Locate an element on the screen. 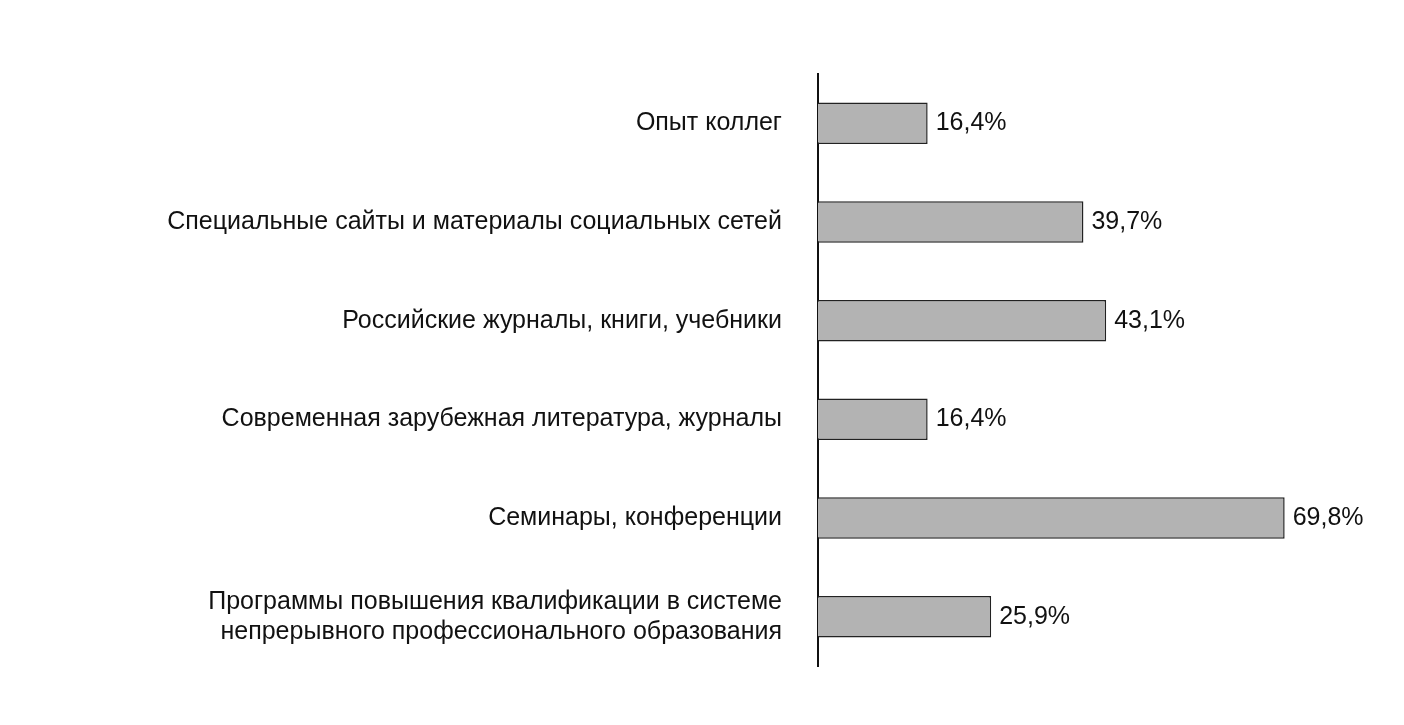  data-label: 39,7% is located at coordinates (1127, 219).